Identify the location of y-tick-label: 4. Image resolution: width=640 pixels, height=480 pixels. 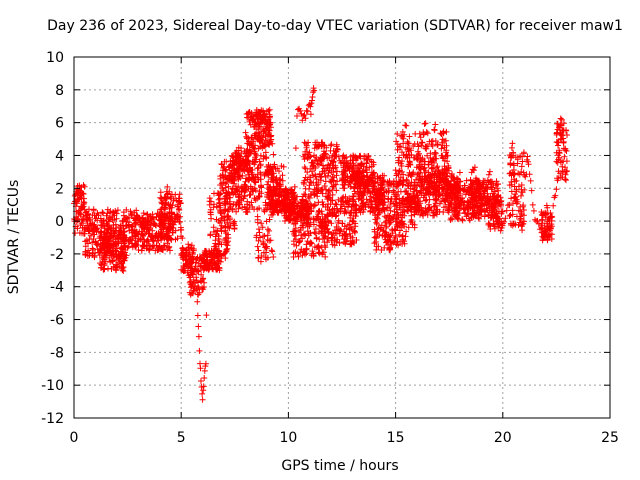
(59, 156).